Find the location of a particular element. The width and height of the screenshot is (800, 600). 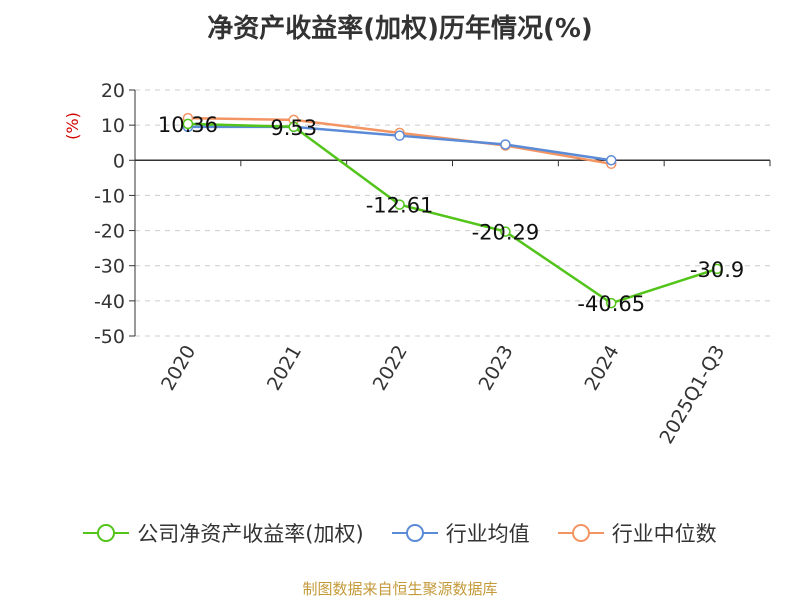

legend: 公司净资产收益率(加权) 行业均值 行业中位数 is located at coordinates (400, 533).